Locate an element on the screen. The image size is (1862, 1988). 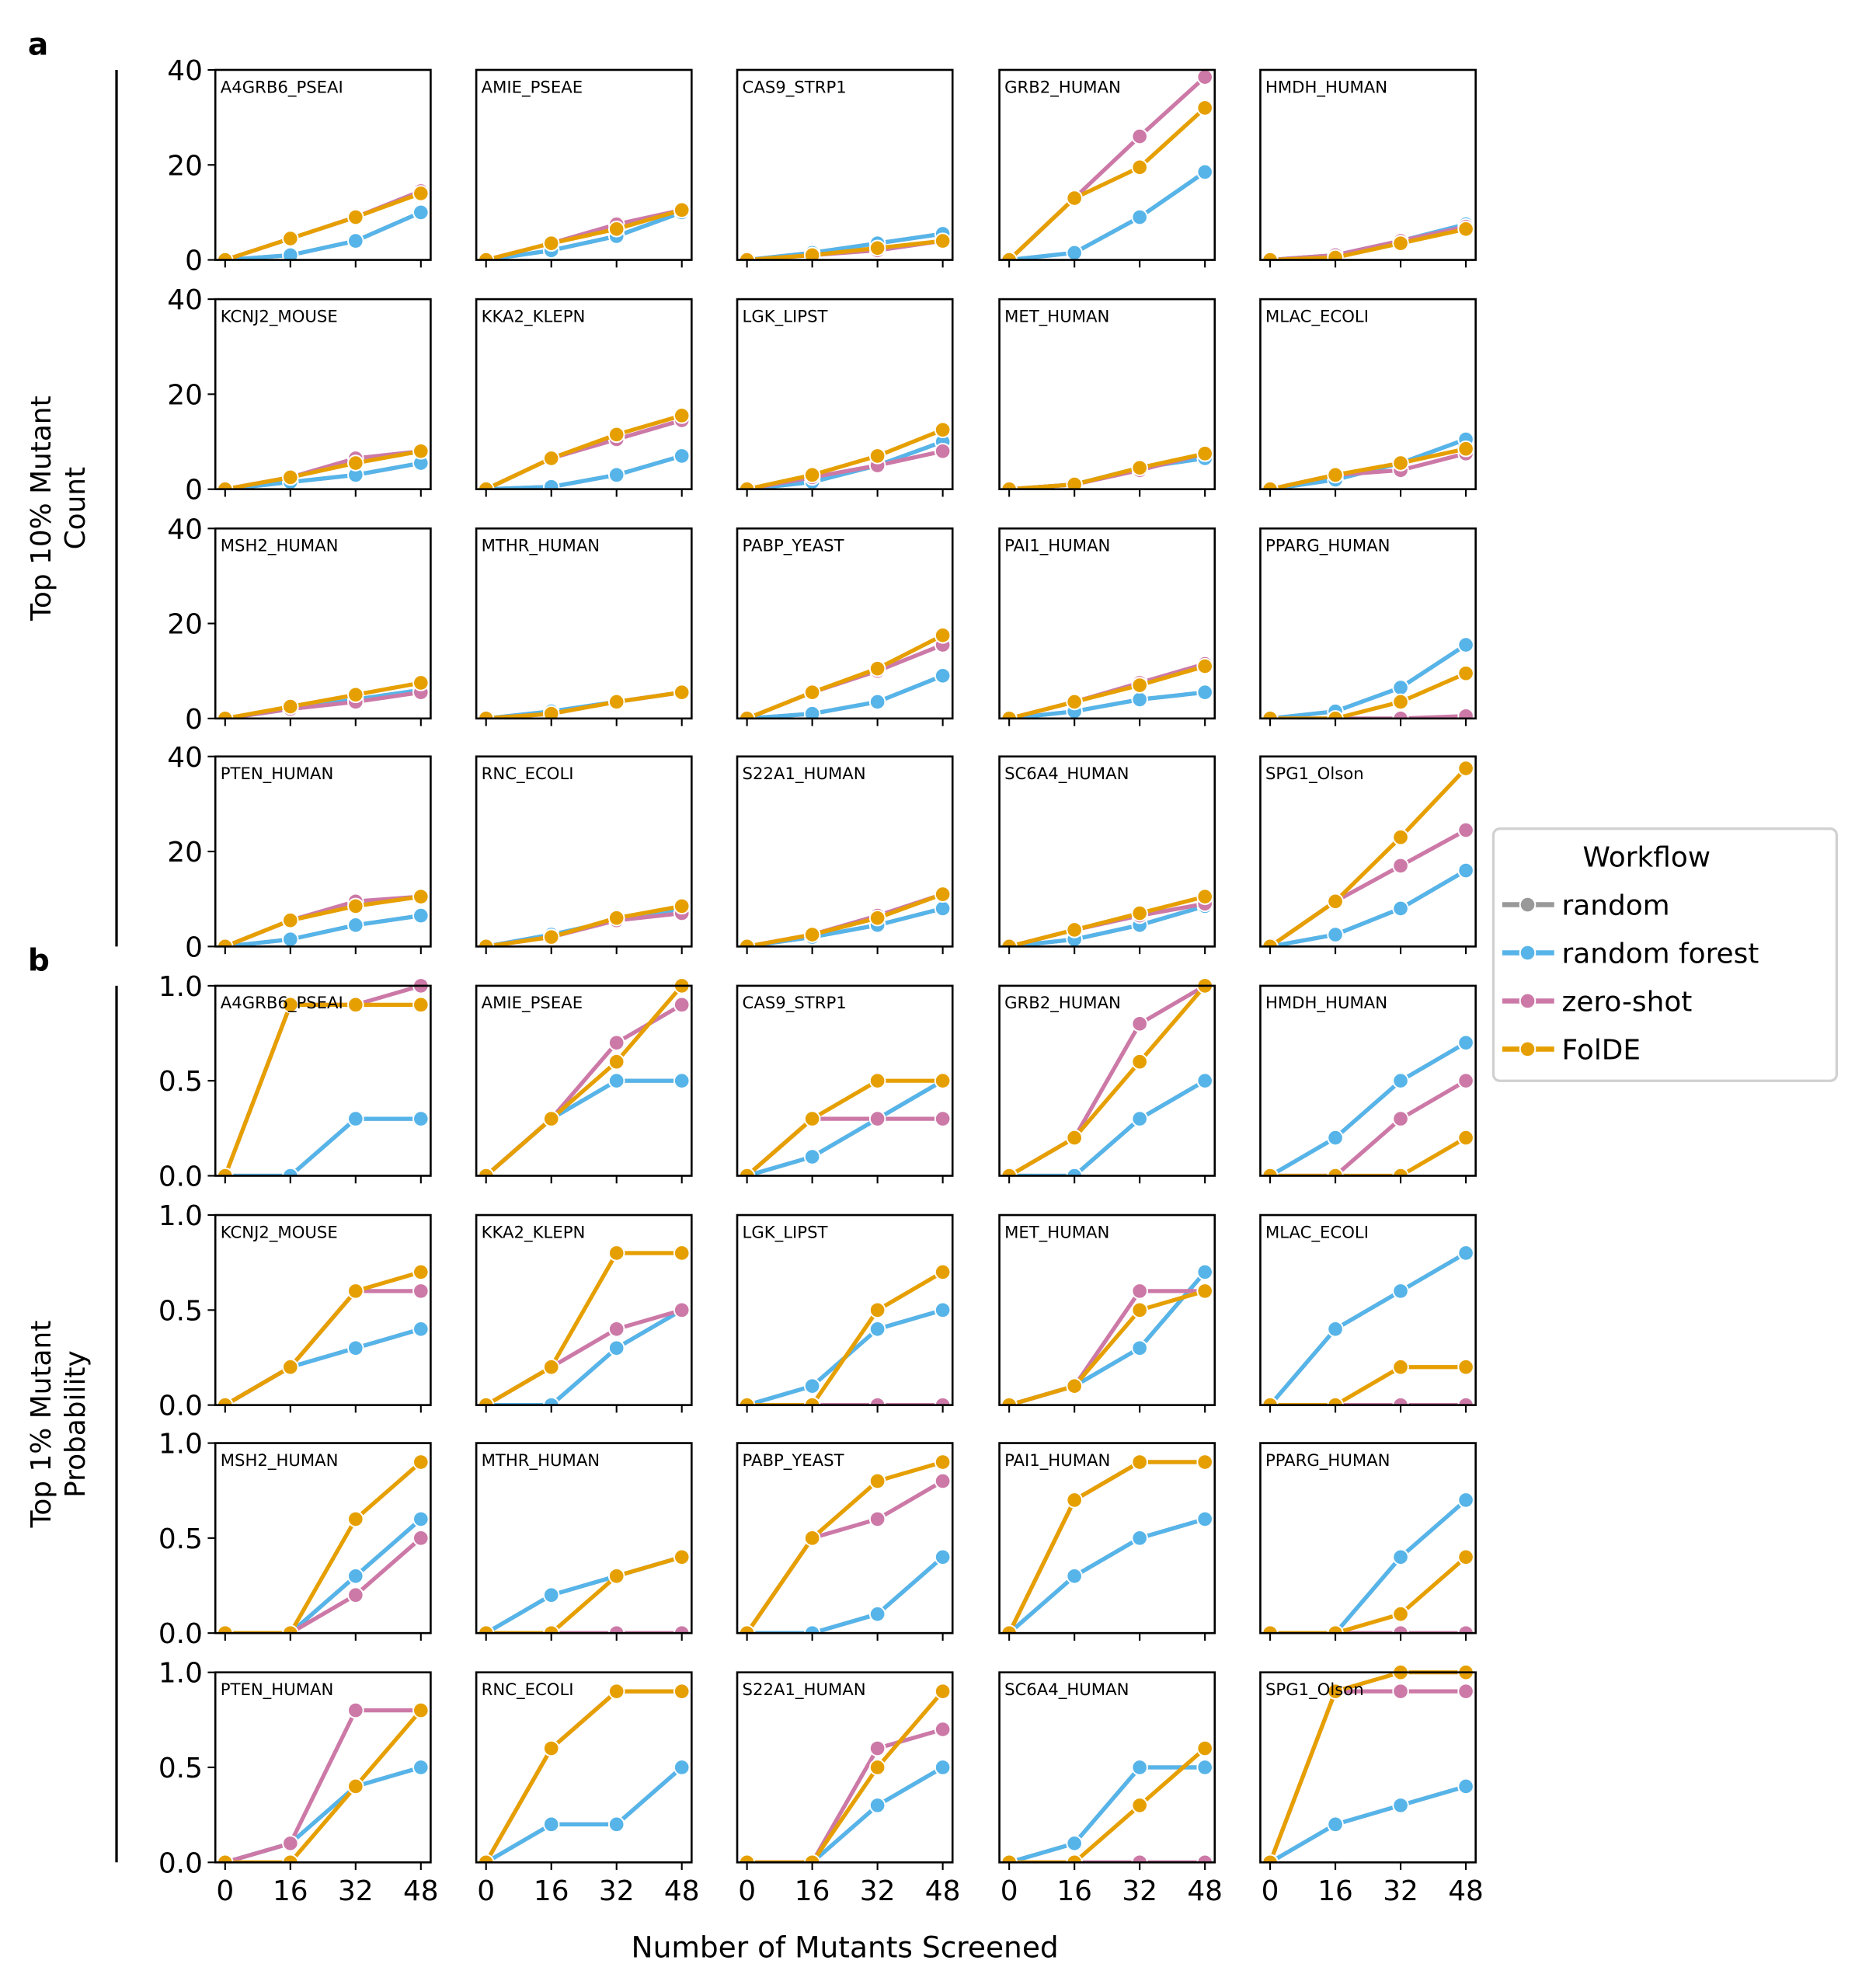
subplot-title: LGK_LIPST is located at coordinates (786, 316).